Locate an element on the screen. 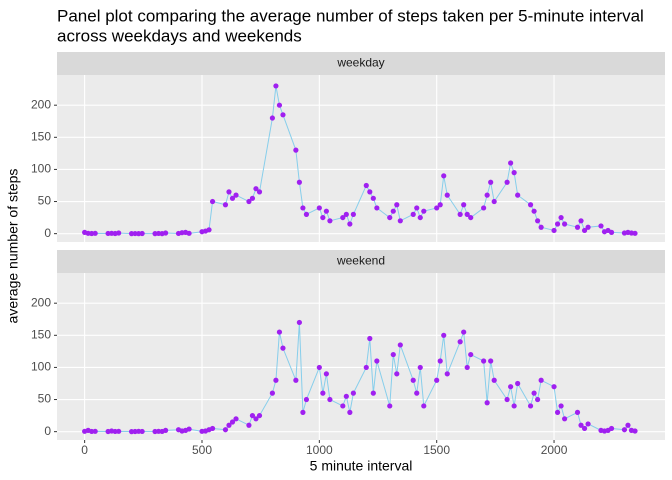  y-tick-label: 200 is located at coordinates (41, 302).